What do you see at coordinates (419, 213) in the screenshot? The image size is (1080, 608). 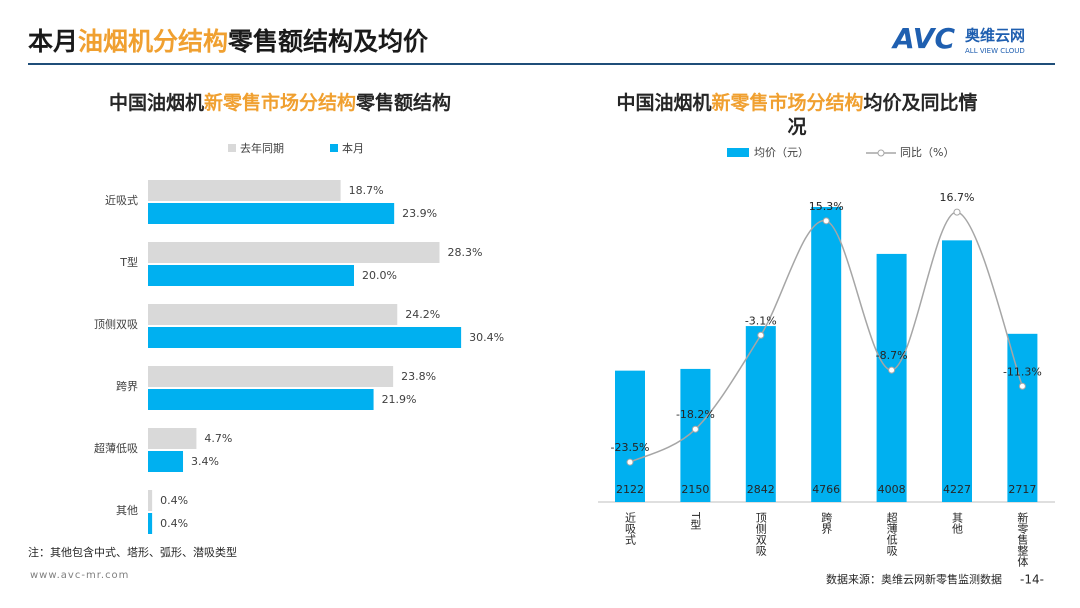 I see `data-label: 23.9%` at bounding box center [419, 213].